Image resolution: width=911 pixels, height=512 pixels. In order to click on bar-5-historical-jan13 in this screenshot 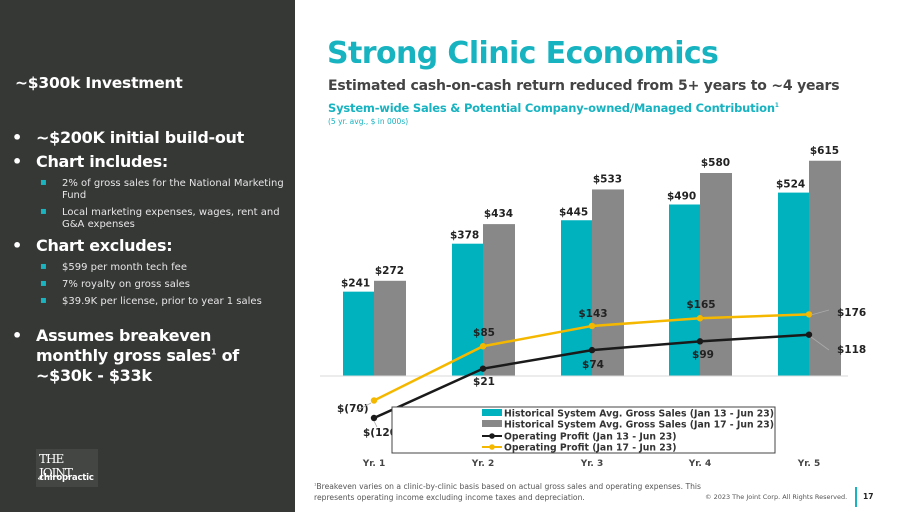, I will do `click(793, 284)`.